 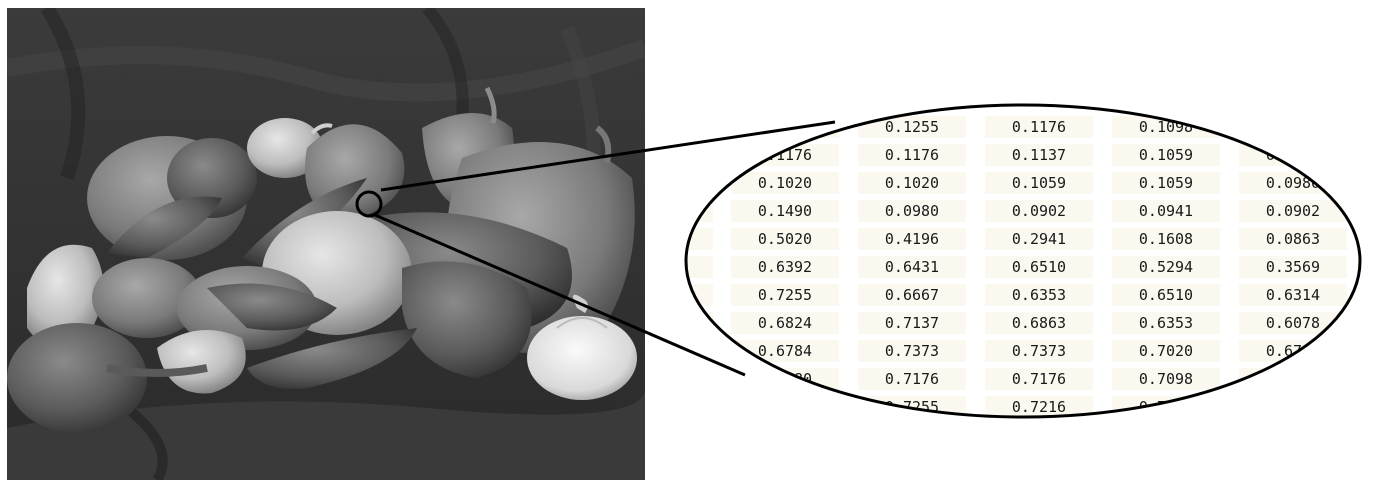 I want to click on pixel-value-cell: 0.7020, so click(x=1166, y=351).